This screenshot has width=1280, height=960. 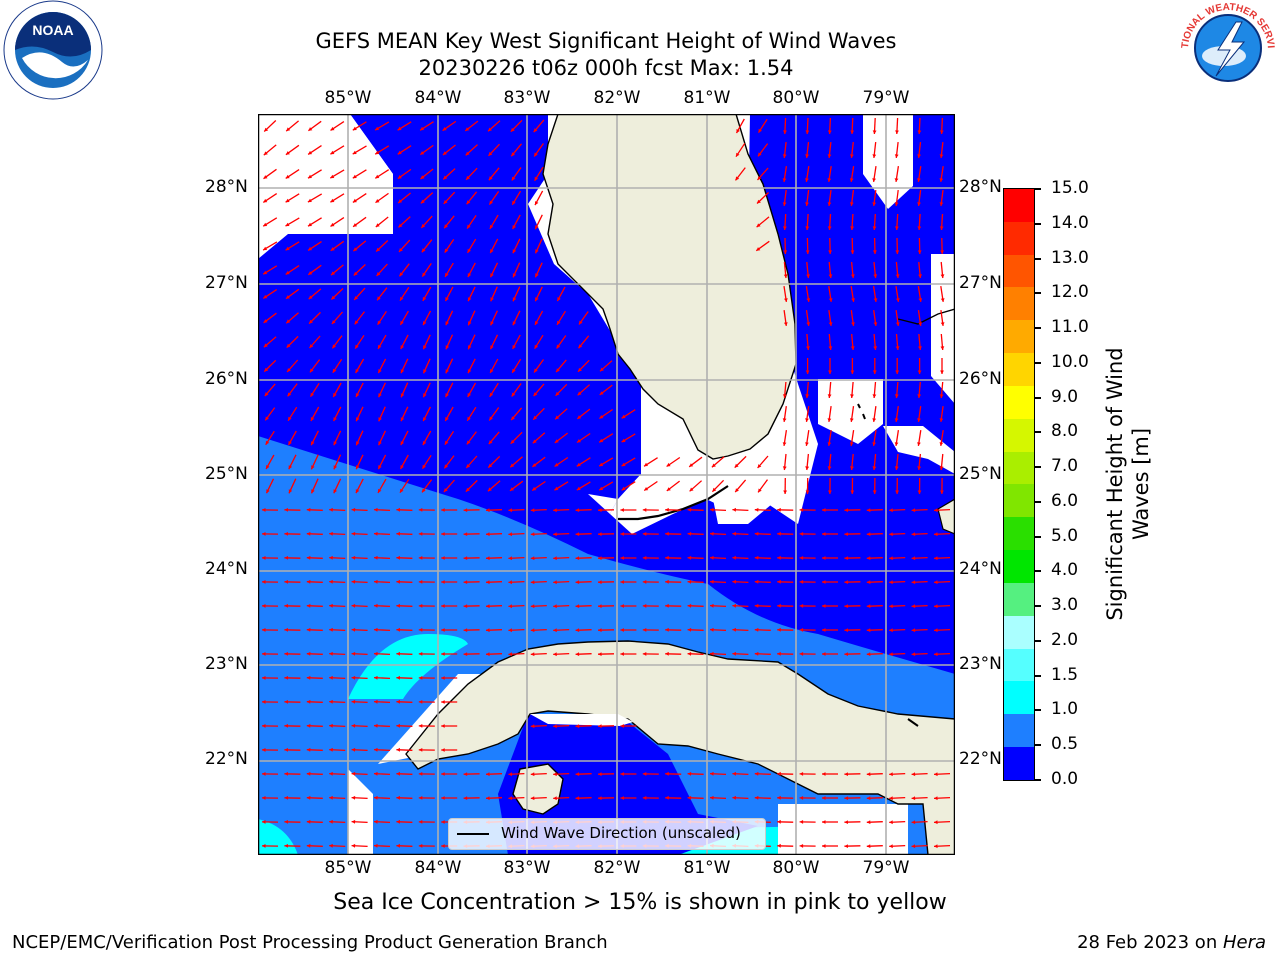 I want to click on colorbar-tick-label: 1.0, so click(x=1065, y=709).